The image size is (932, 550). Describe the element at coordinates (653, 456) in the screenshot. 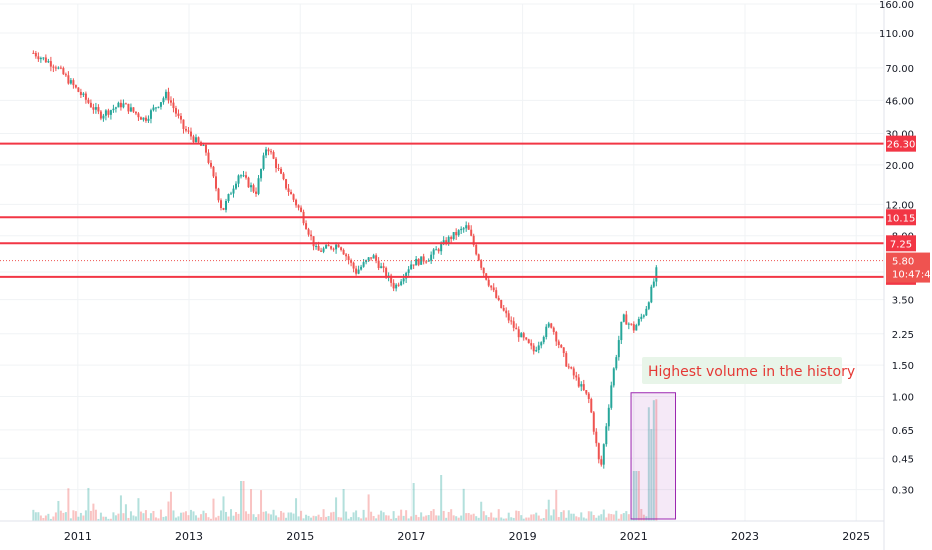

I see `volume-highlight-box` at that location.